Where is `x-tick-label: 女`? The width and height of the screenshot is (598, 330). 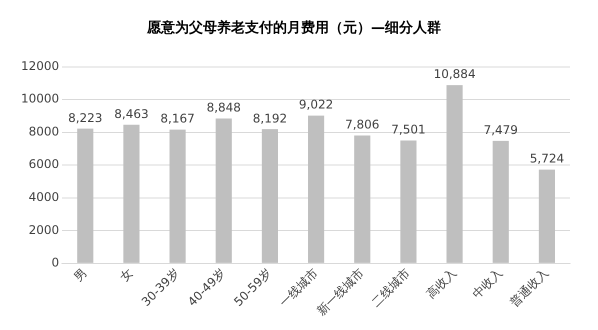
x-tick-label: 女 is located at coordinates (126, 275).